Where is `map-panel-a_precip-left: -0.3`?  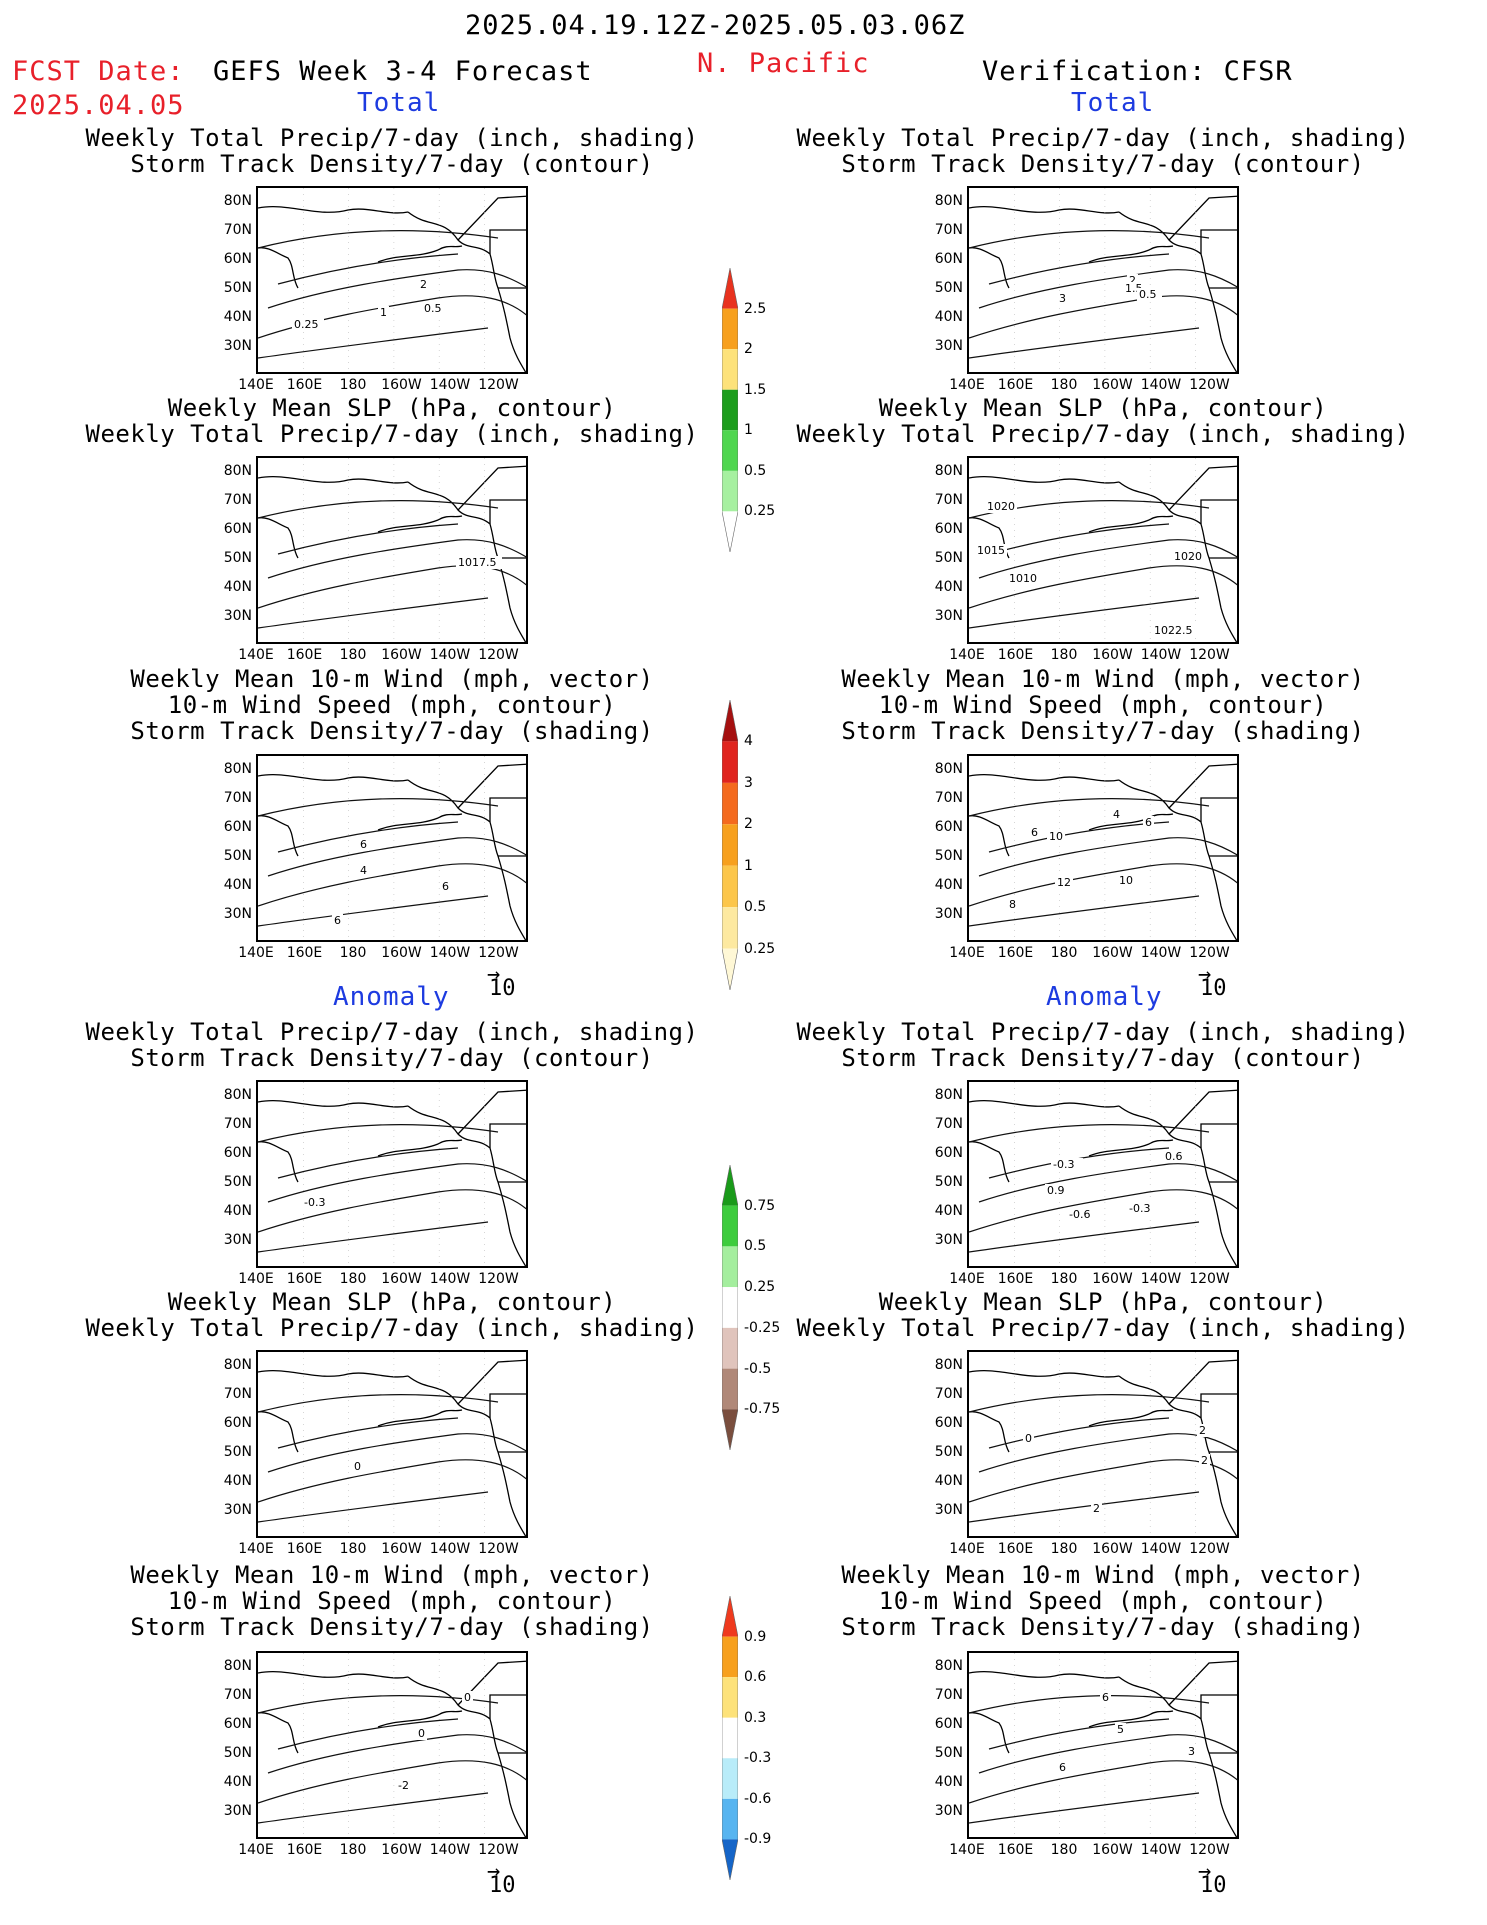
map-panel-a_precip-left: -0.3 is located at coordinates (392, 1174).